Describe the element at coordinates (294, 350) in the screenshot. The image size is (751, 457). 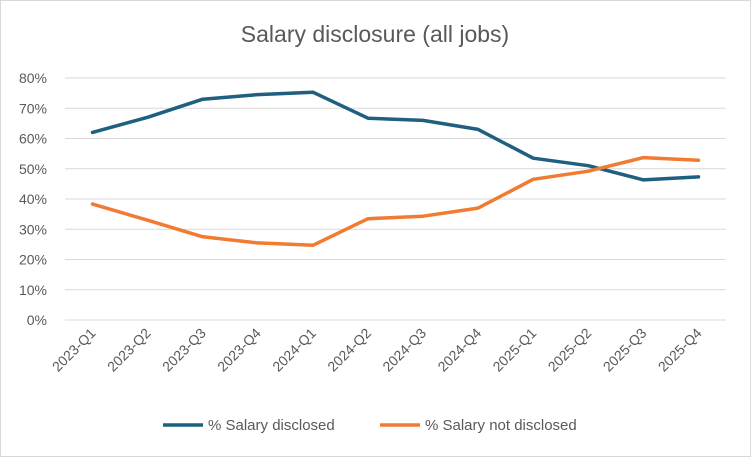
I see `x-tick-label: 2024-Q1` at that location.